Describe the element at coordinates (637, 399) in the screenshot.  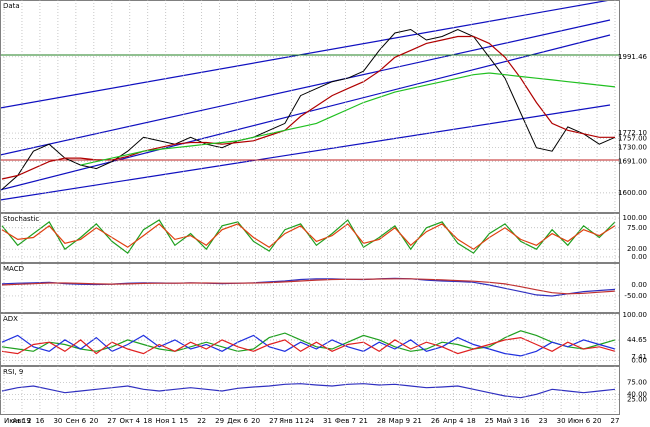
I see `y-tick-label: 25.00` at that location.